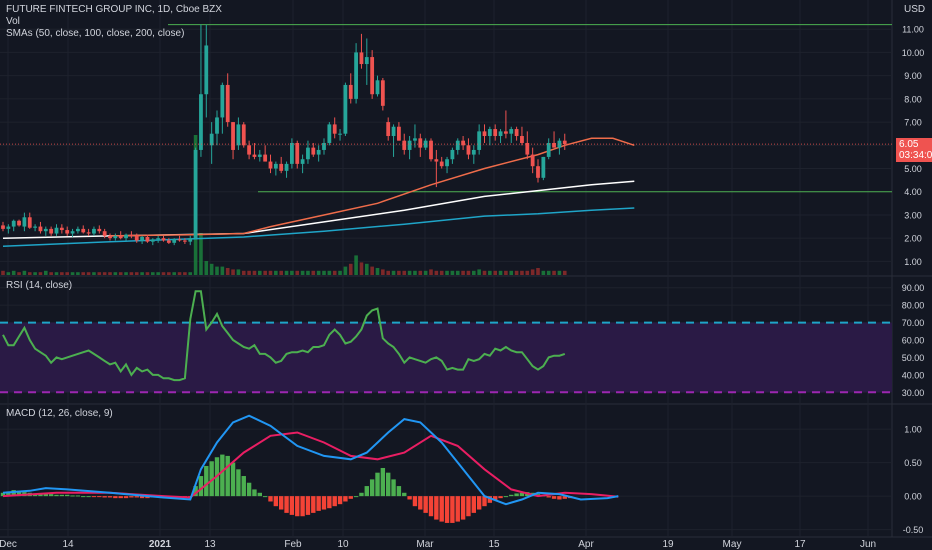  What do you see at coordinates (668, 544) in the screenshot?
I see `x-tick-label: 19` at bounding box center [668, 544].